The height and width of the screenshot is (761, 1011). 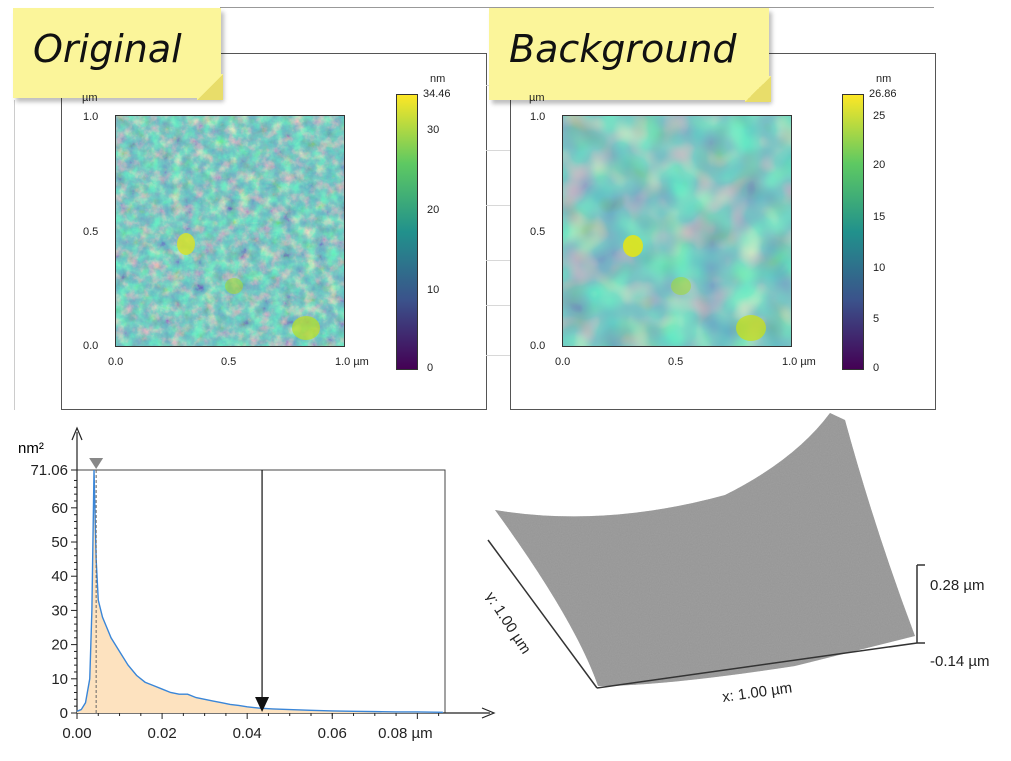 What do you see at coordinates (116, 362) in the screenshot?
I see `original-x-tick-label: 0.0` at bounding box center [116, 362].